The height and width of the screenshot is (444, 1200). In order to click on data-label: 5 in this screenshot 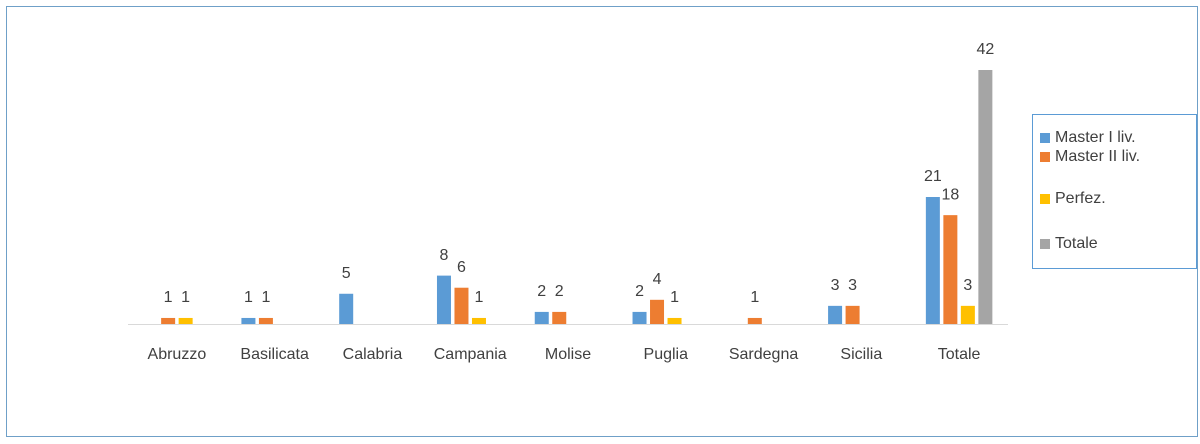, I will do `click(346, 273)`.